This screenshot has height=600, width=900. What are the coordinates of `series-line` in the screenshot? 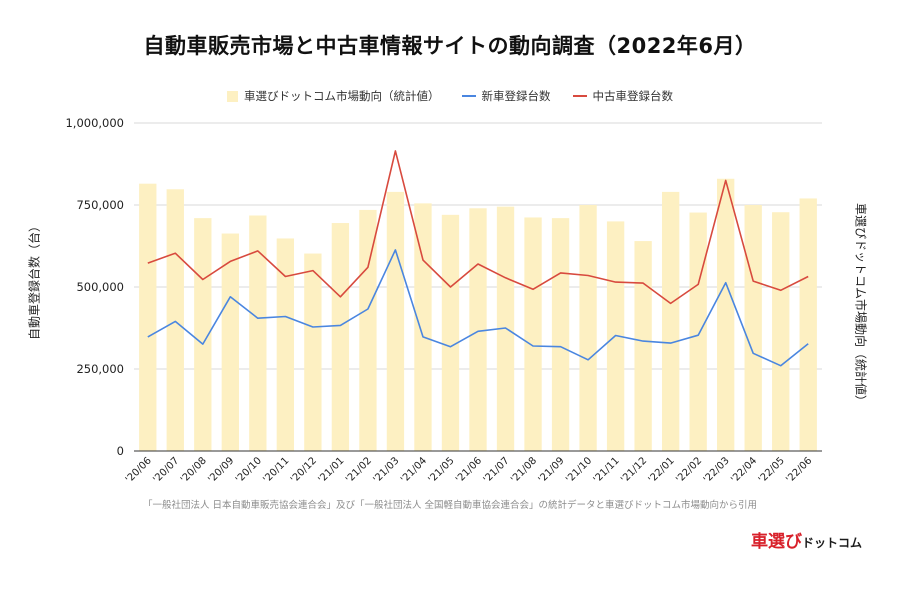 It's located at (478, 308).